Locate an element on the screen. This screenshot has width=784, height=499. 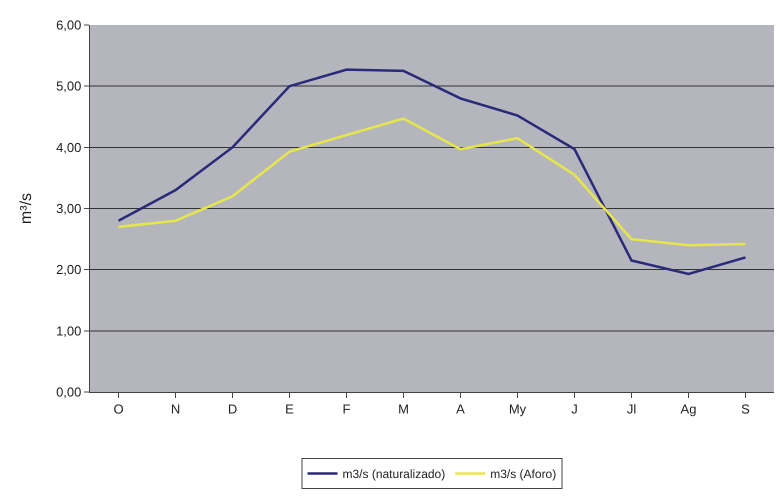
legend-label: m3/s (Aforo) is located at coordinates (523, 474).